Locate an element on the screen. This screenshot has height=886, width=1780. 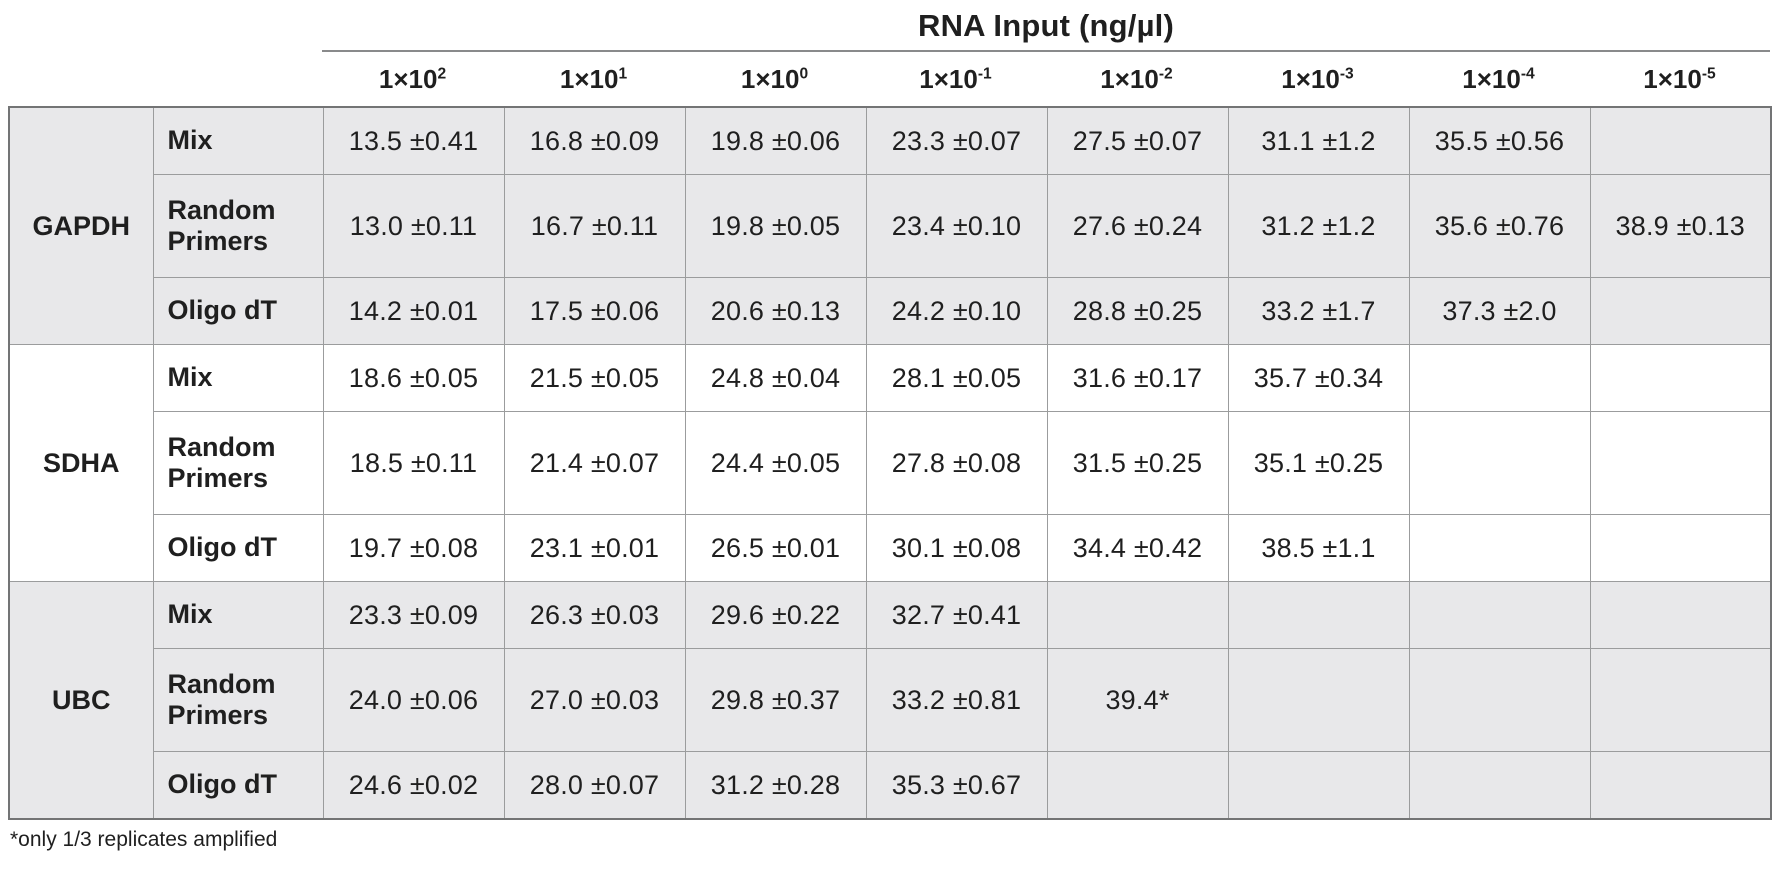
ct-value-cell: 18.5 ±0.11 is located at coordinates (413, 463).